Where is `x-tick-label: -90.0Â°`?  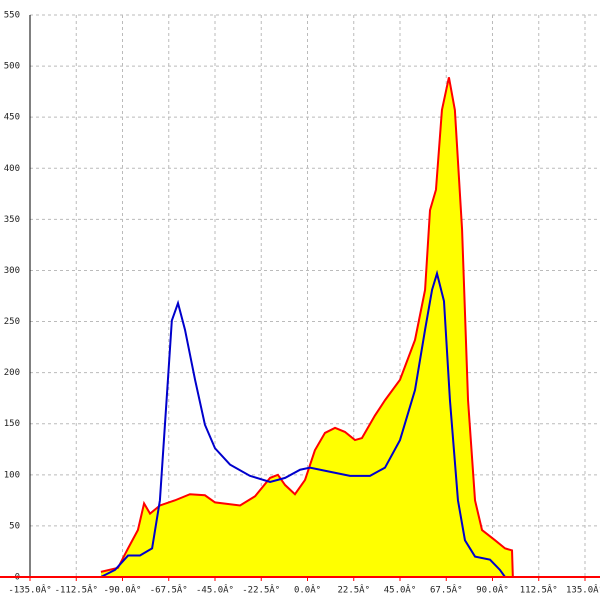 x-tick-label: -90.0Â° is located at coordinates (123, 590).